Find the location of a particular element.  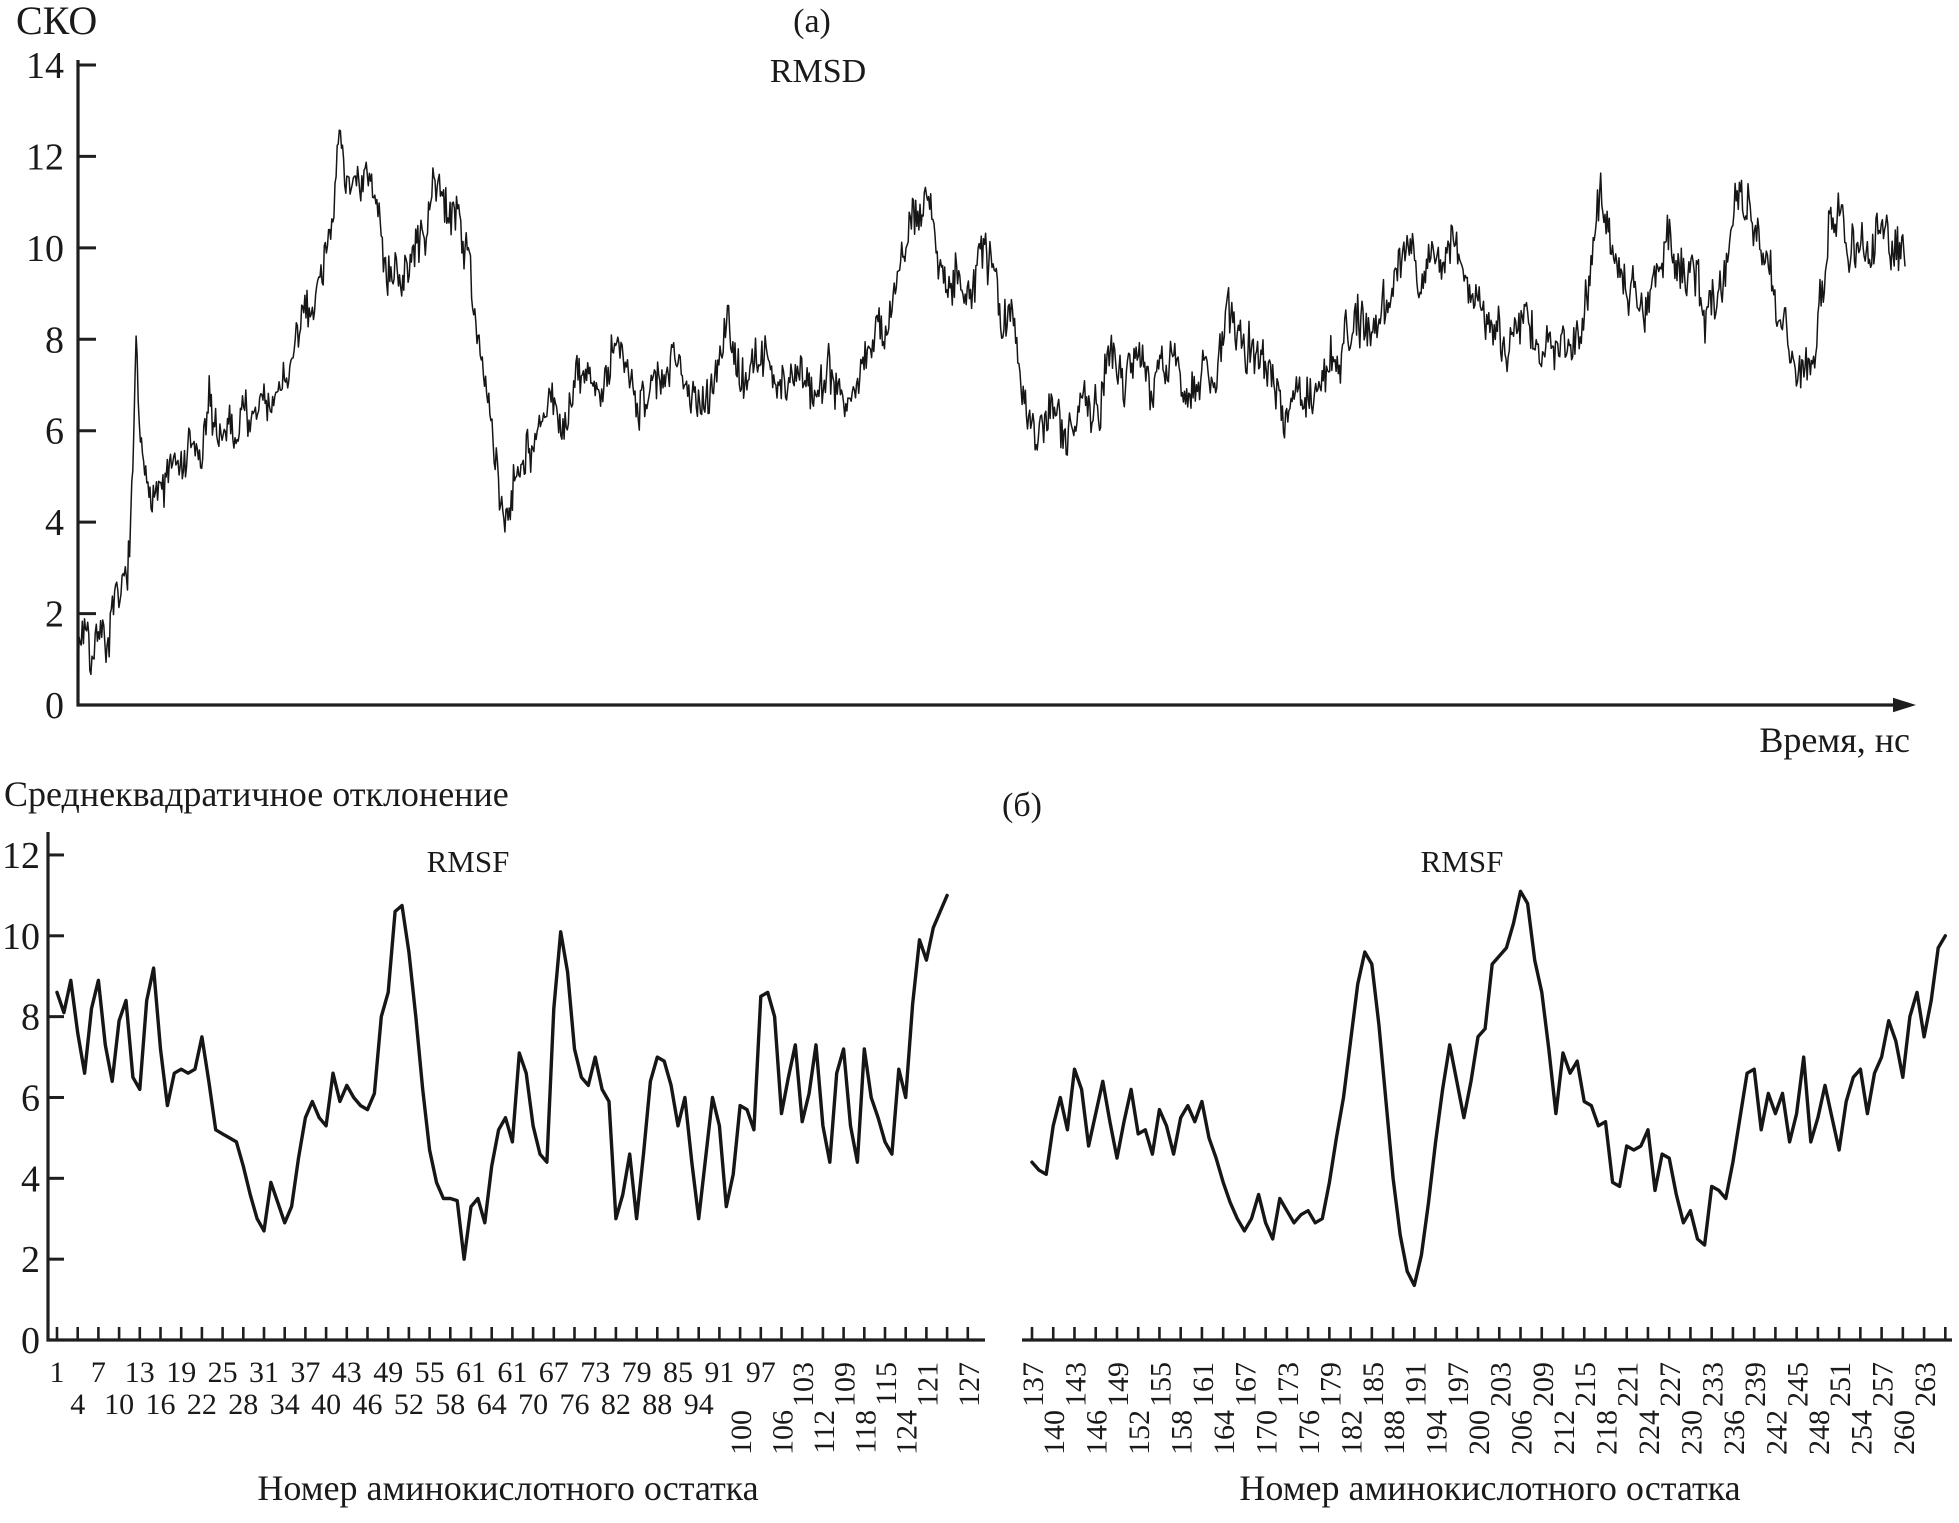

rmsf-right-x-tick-label-rotated: 188 is located at coordinates (1394, 1432).